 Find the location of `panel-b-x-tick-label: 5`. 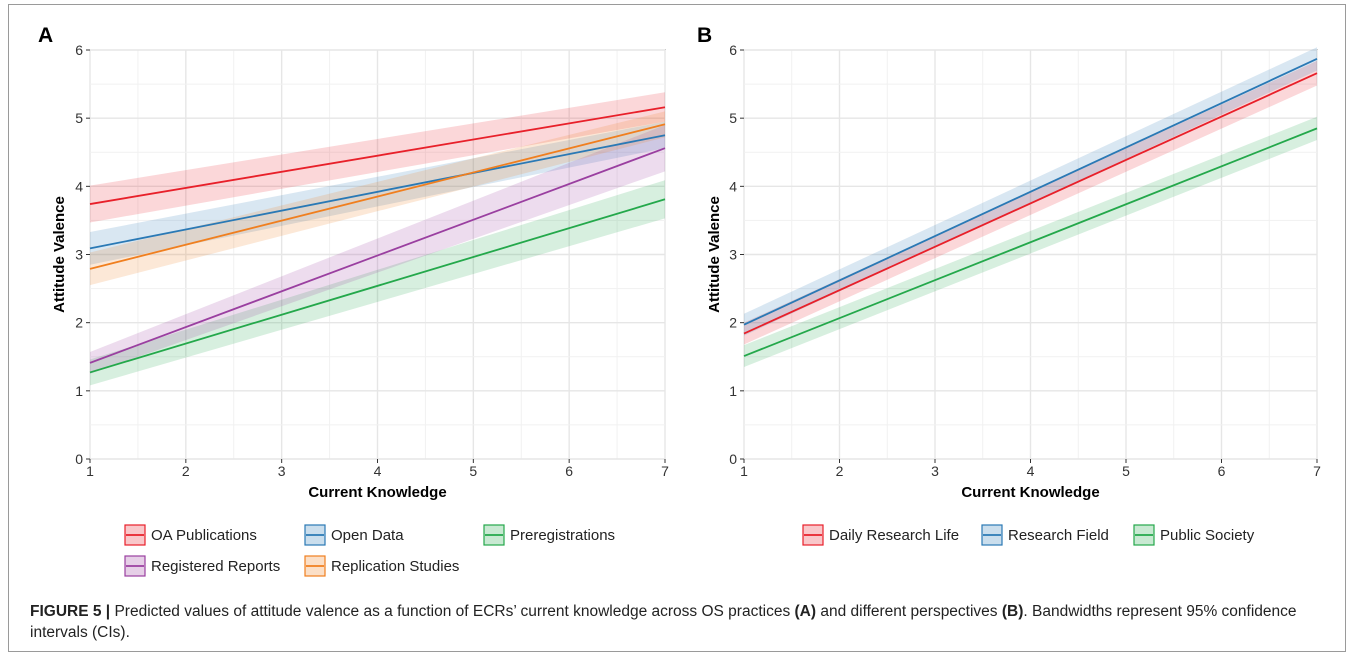

panel-b-x-tick-label: 5 is located at coordinates (1126, 471).